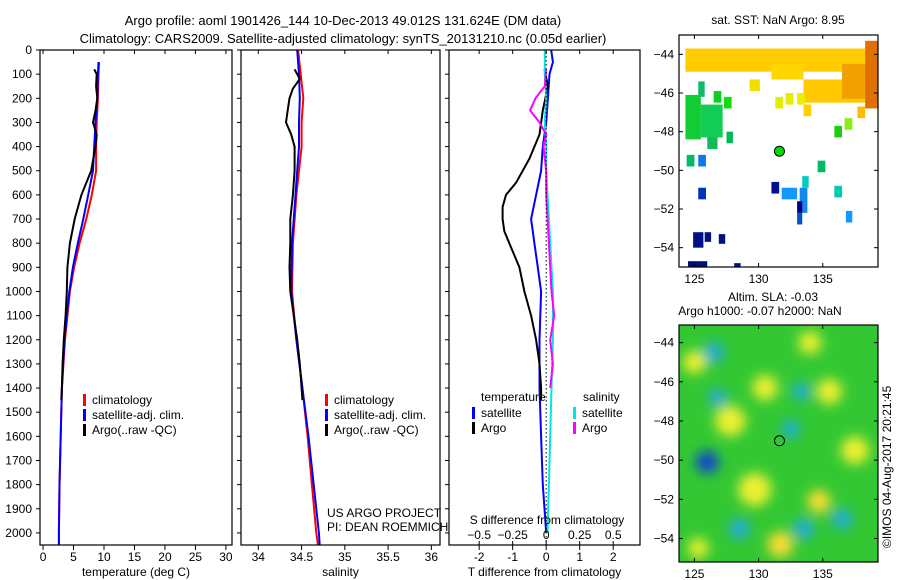 Image resolution: width=900 pixels, height=580 pixels. What do you see at coordinates (613, 557) in the screenshot?
I see `x-tick-label: 2` at bounding box center [613, 557].